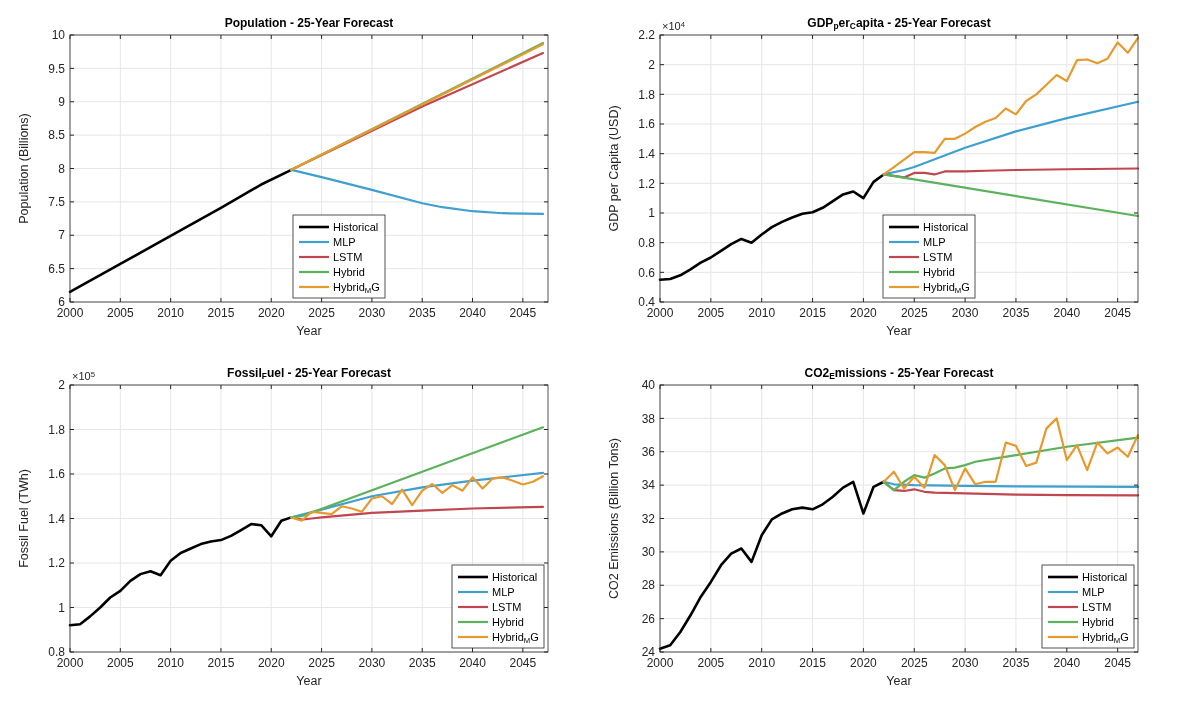 The height and width of the screenshot is (717, 1195). I want to click on y-tick-label: 1.6, so click(647, 124).